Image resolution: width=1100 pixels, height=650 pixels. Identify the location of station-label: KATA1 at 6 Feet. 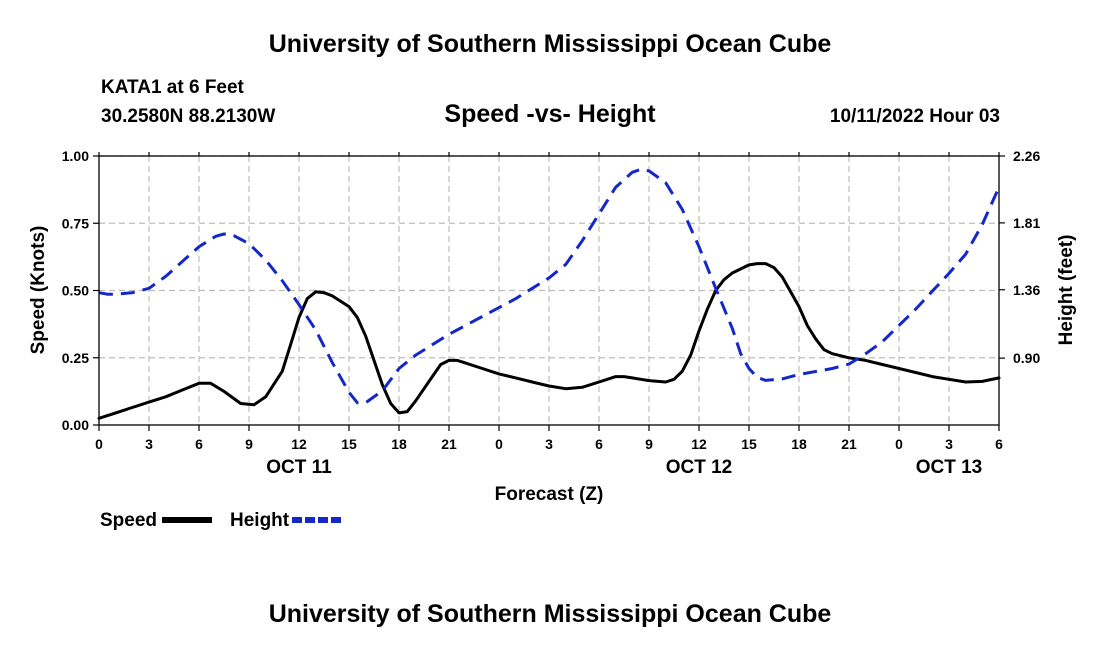
(172, 87).